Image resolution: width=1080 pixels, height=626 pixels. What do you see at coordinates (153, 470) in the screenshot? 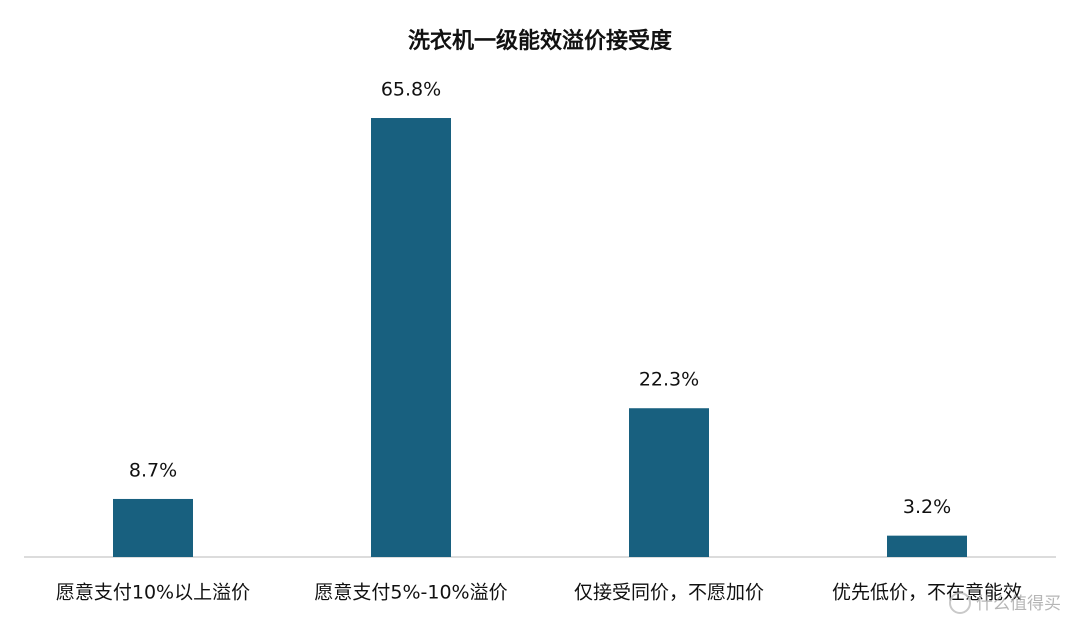
I see `value-label: 8.7%` at bounding box center [153, 470].